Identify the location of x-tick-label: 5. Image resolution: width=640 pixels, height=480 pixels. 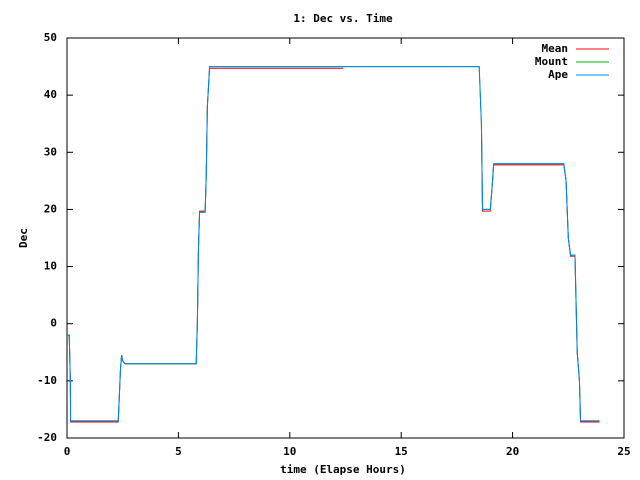
(178, 451).